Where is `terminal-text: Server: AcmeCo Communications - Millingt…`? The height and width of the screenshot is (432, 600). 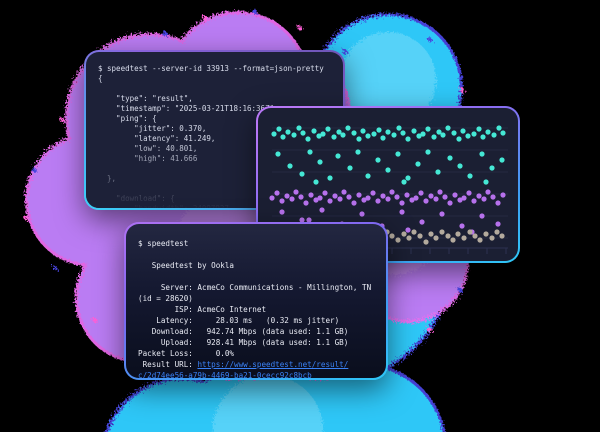
terminal-text: Server: AcmeCo Communications - Millingt… is located at coordinates (255, 287).